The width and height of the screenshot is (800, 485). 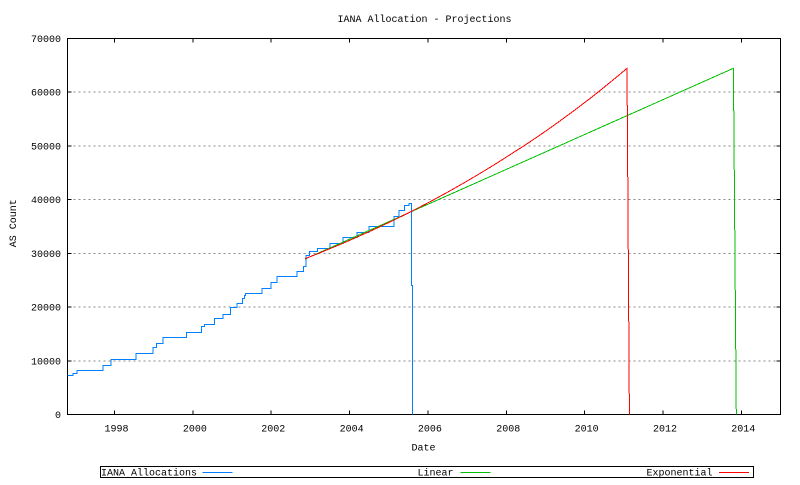 What do you see at coordinates (424, 20) in the screenshot?
I see `svg-text: IANA Allocation - Projections` at bounding box center [424, 20].